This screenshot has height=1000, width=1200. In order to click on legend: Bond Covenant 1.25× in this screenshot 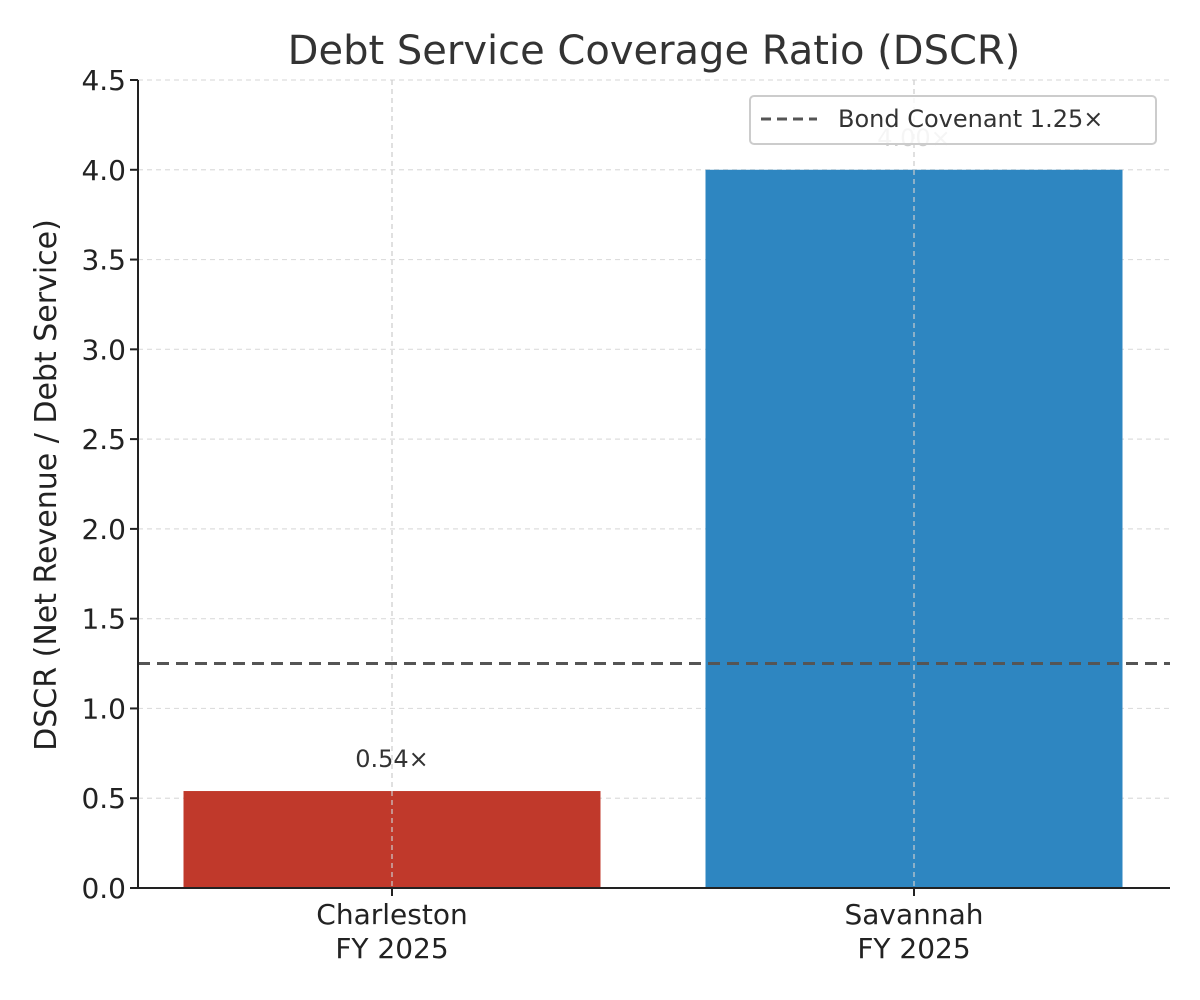, I will do `click(953, 120)`.